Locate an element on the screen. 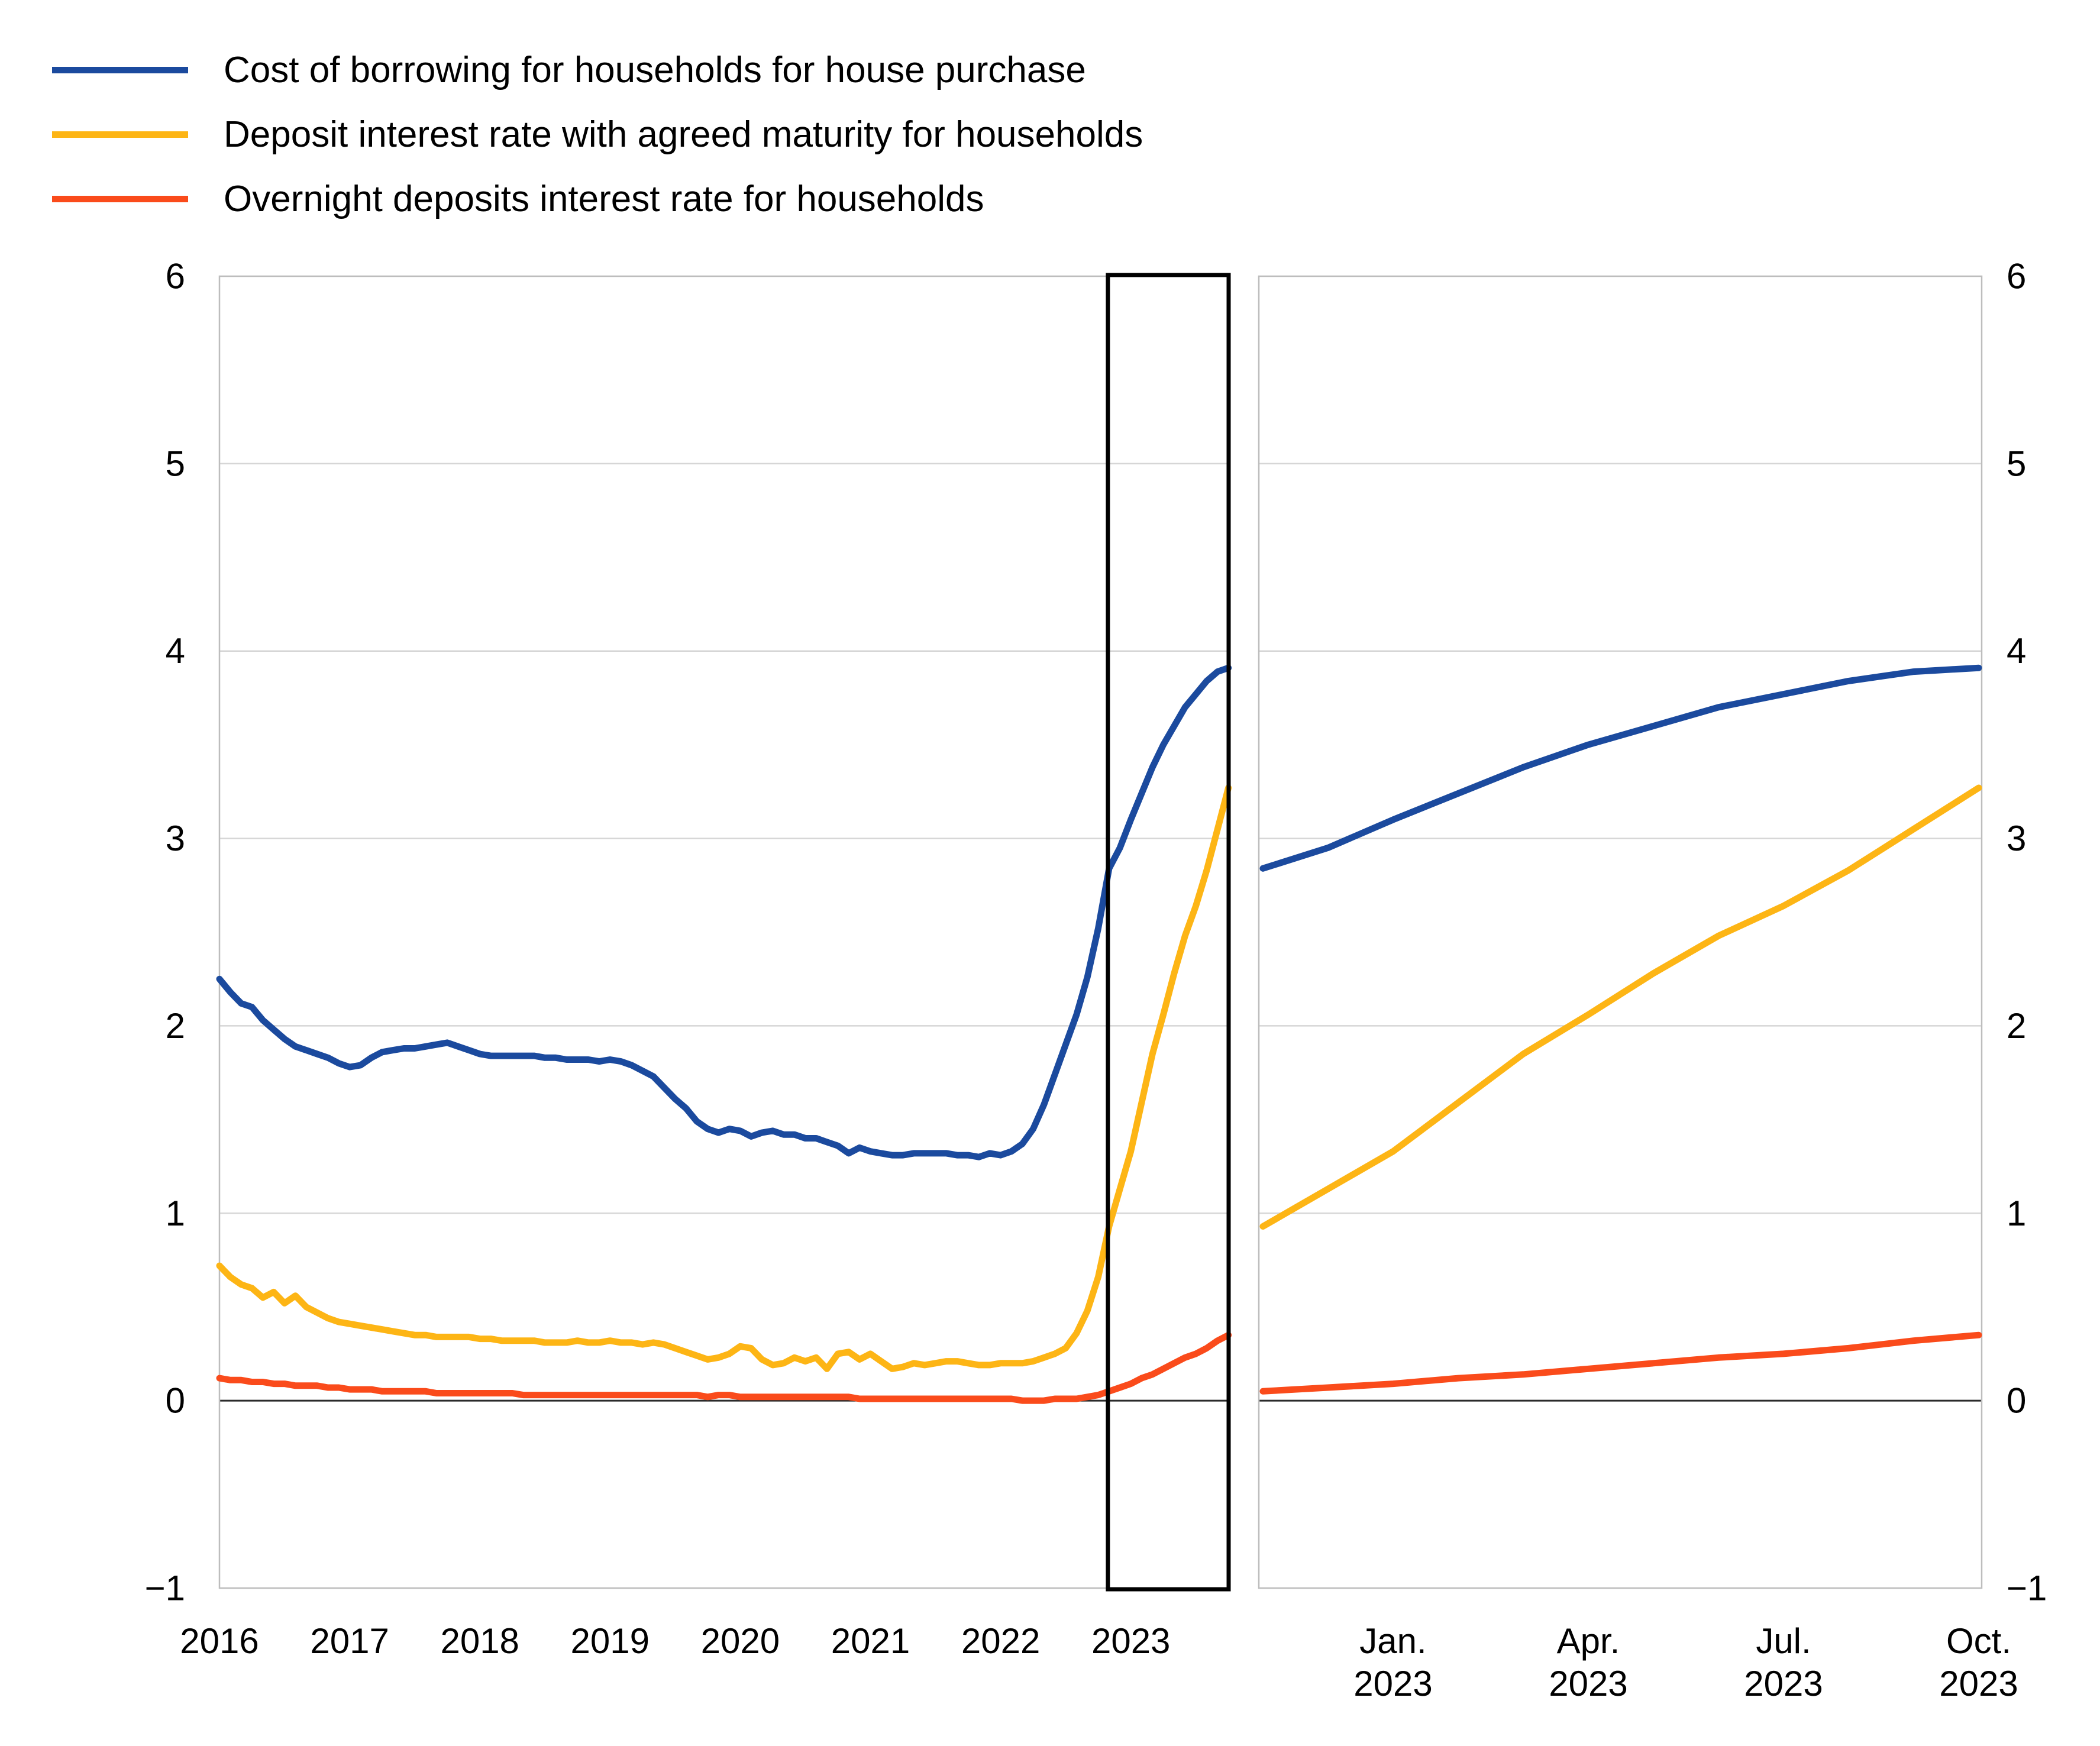  cost-of-borrowing-line is located at coordinates (724, 912).